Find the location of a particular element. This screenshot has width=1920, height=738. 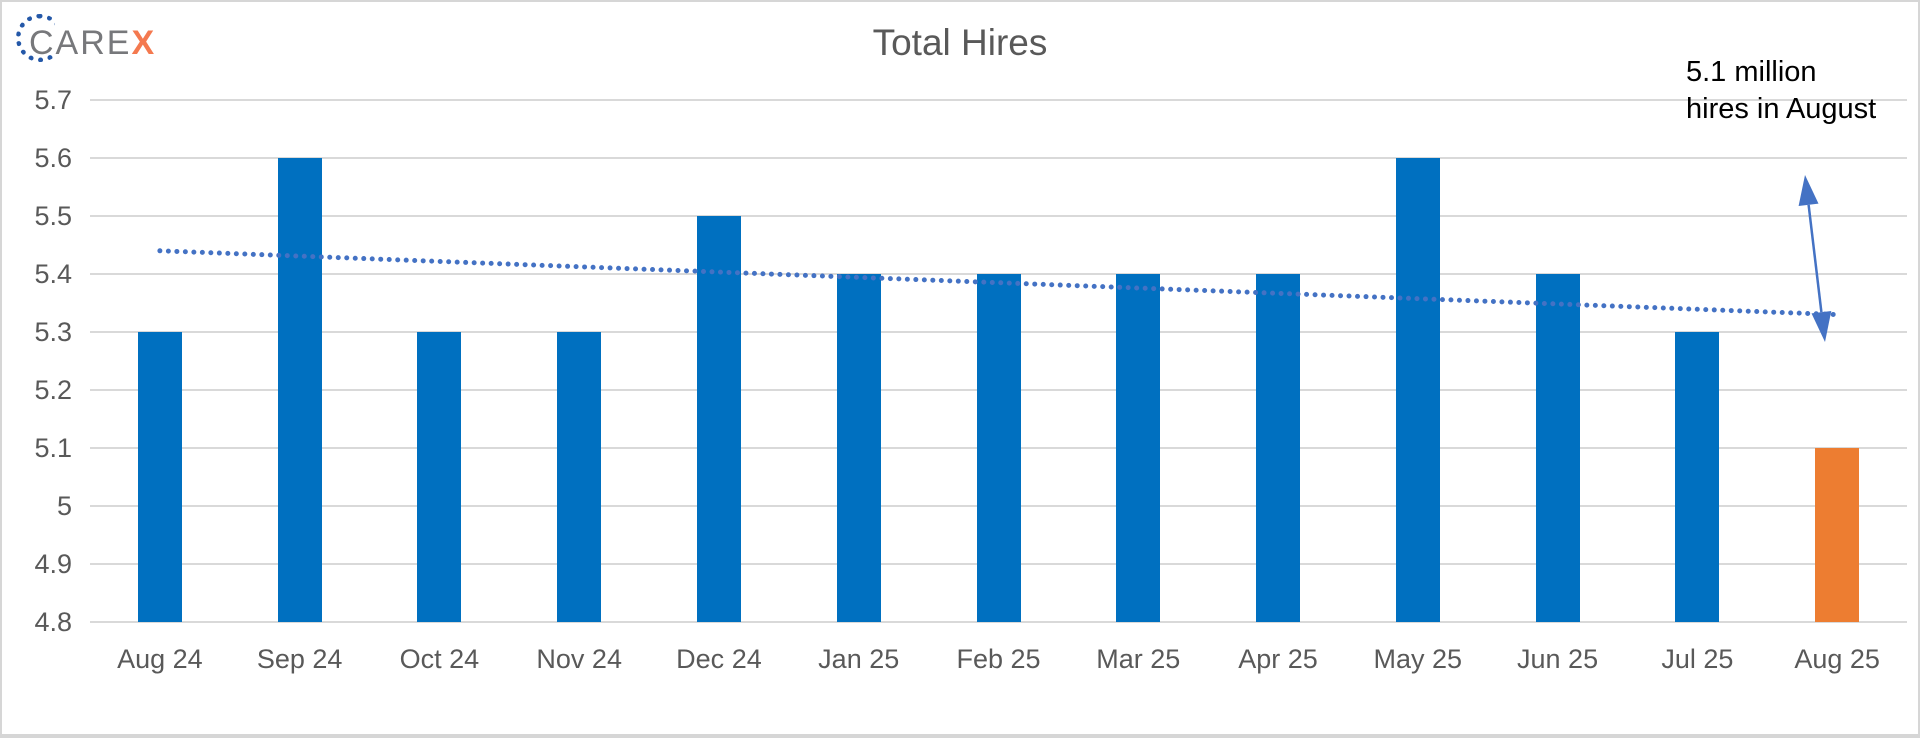

y-axis-tick-label: 5.7 is located at coordinates (53, 100).